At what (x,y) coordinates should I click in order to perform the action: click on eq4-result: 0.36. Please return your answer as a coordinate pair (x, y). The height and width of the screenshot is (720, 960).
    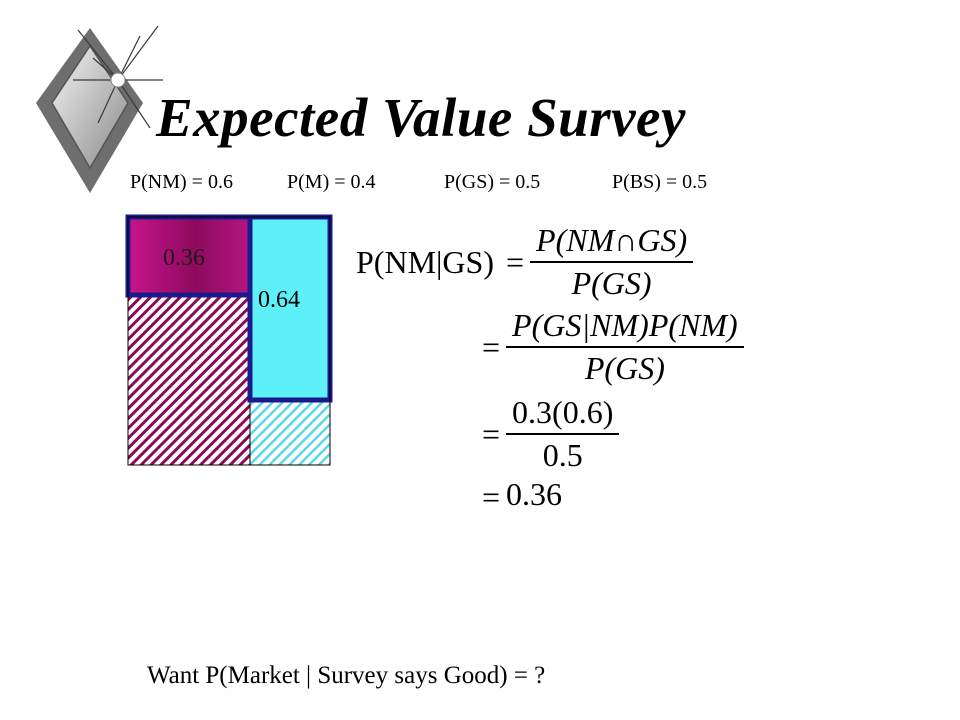
    Looking at the image, I should click on (534, 494).